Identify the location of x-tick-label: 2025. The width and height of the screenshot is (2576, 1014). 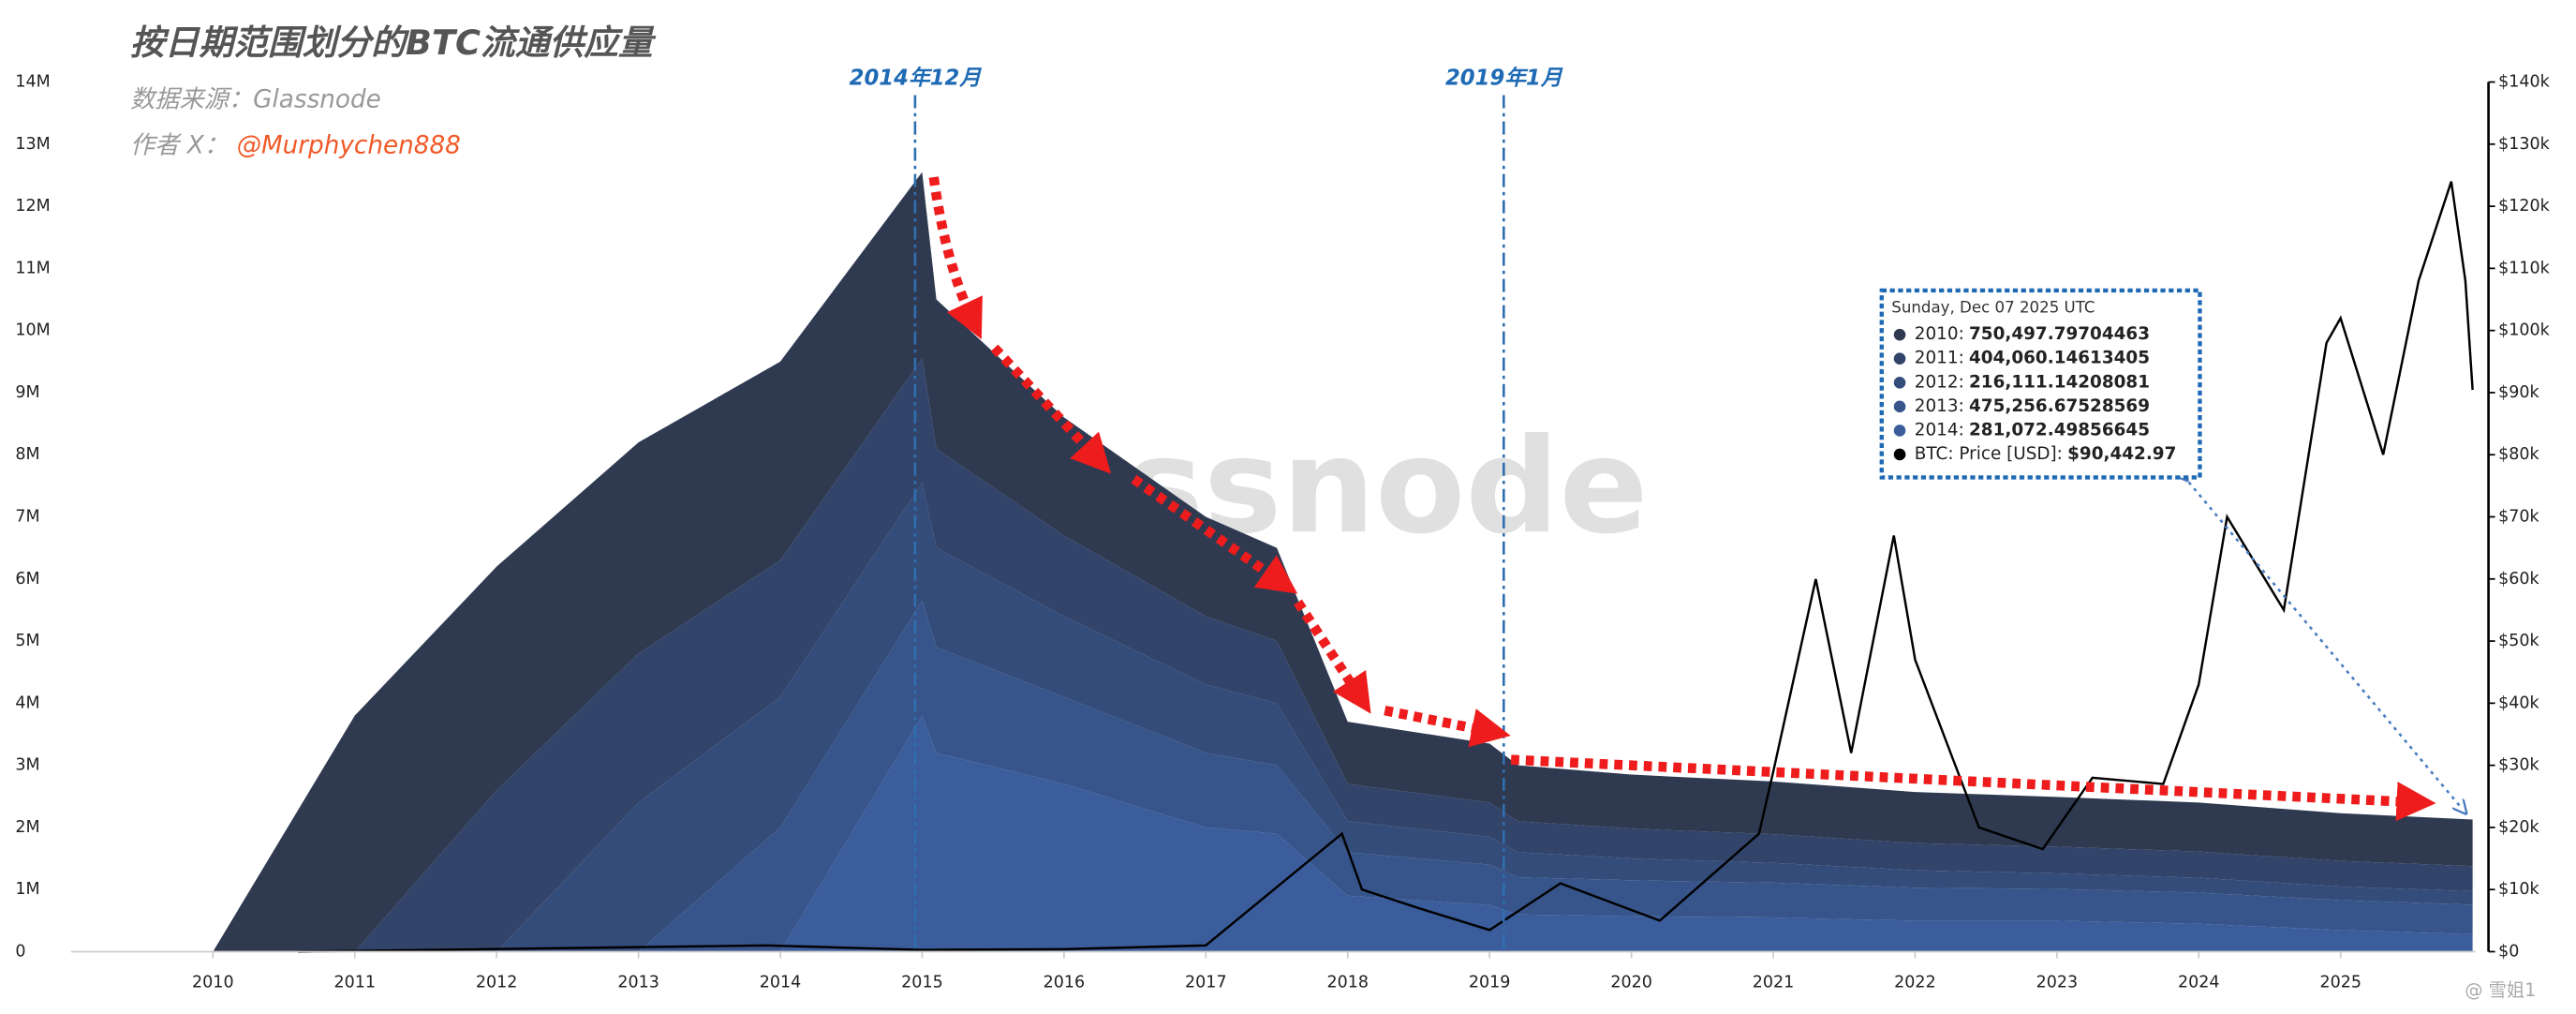
(2340, 983).